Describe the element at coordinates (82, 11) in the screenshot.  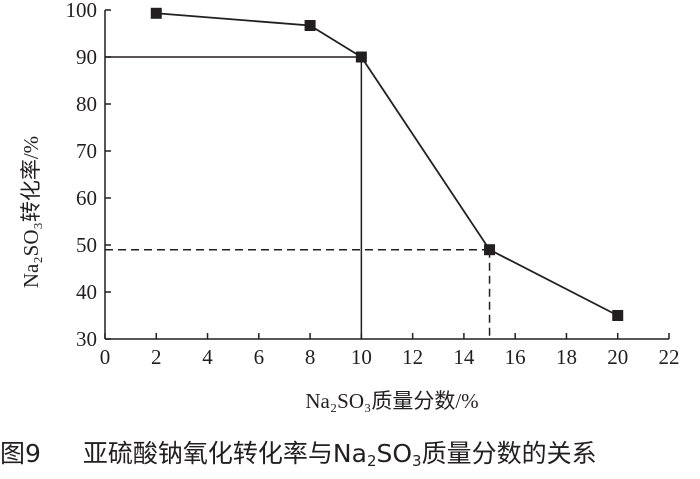
I see `y-tick-label: 100` at that location.